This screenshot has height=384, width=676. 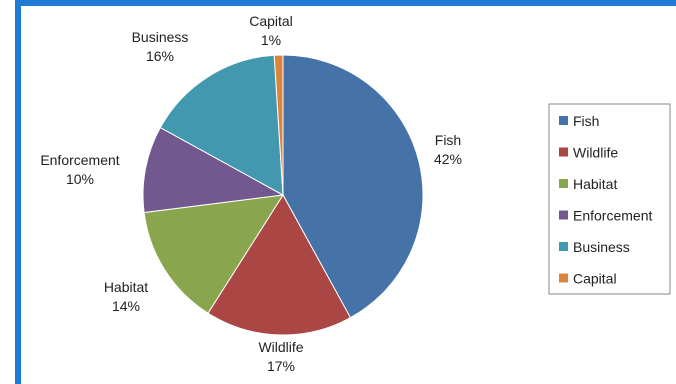 I want to click on legend-label-capital: Capital, so click(x=595, y=279).